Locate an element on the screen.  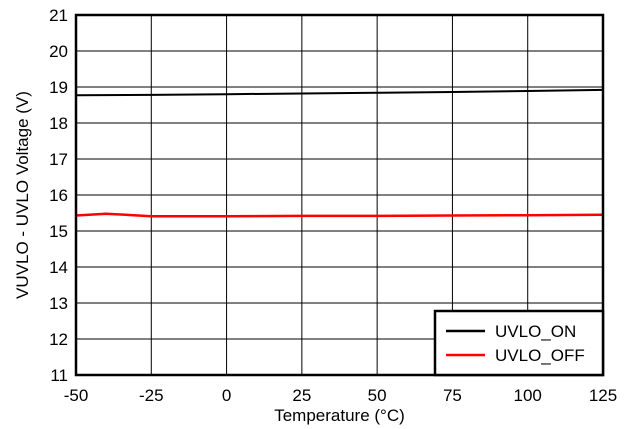
legend: UVLO_ON UVLO_OFF is located at coordinates (519, 343).